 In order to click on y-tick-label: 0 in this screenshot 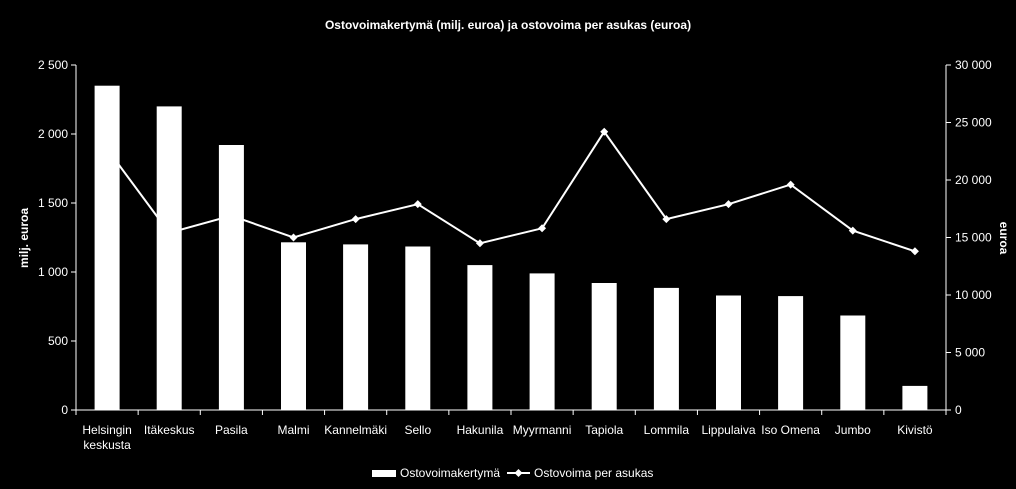, I will do `click(64, 410)`.